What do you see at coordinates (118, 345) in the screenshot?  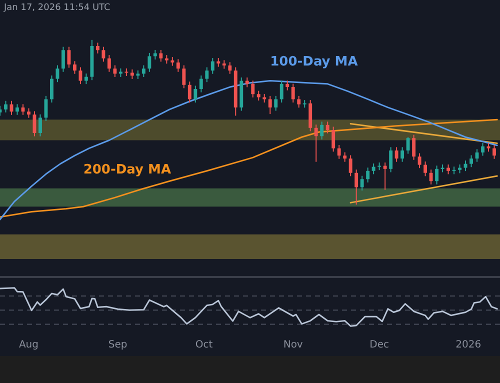 I see `x-tick-label: Sep` at bounding box center [118, 345].